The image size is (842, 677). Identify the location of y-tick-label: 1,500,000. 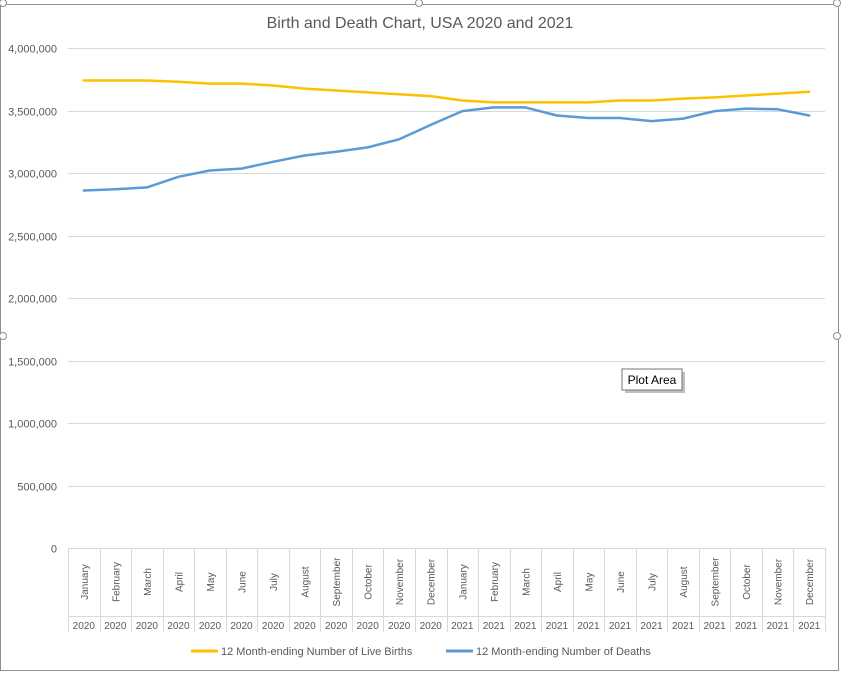
(32, 363).